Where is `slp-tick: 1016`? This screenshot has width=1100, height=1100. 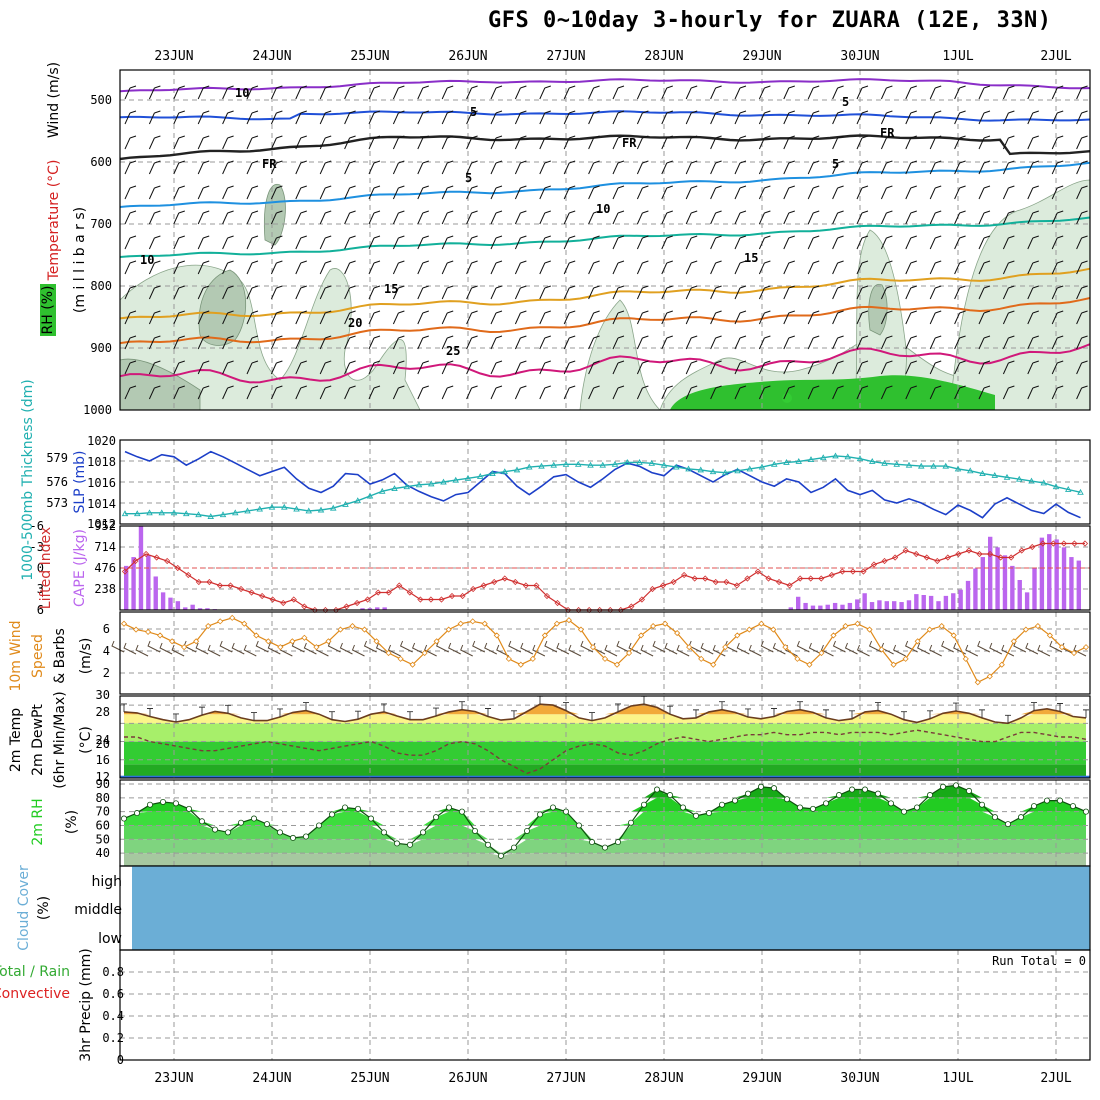
slp-tick: 1016 is located at coordinates (101, 483).